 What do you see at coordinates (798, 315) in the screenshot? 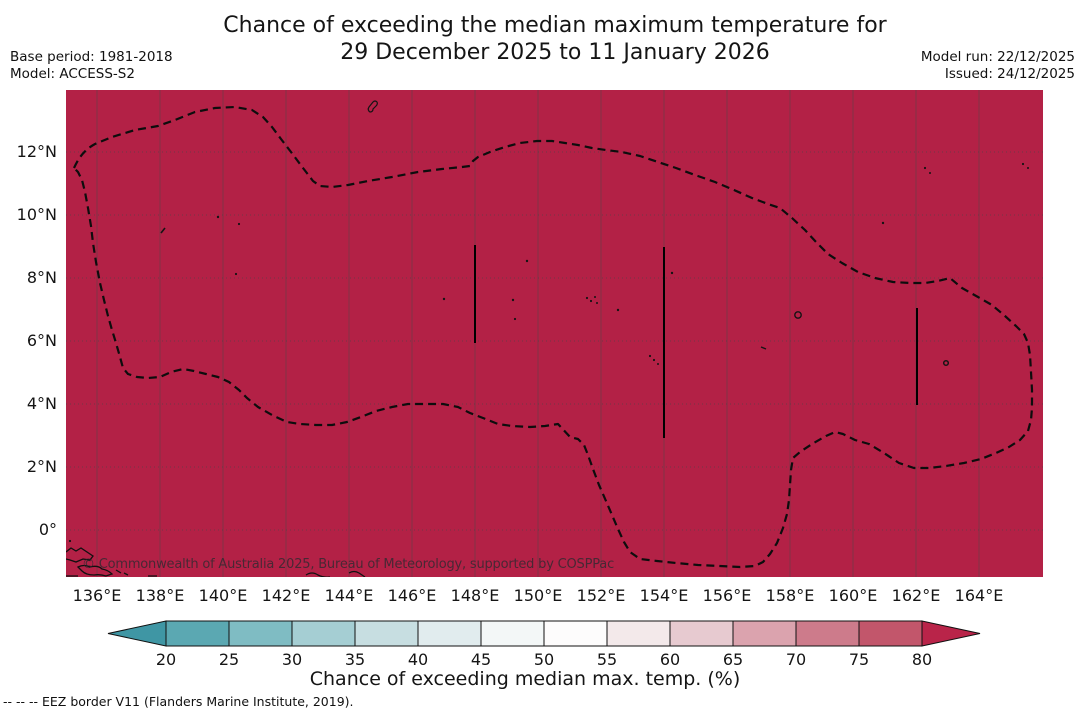
I see `pohnpei-outline` at bounding box center [798, 315].